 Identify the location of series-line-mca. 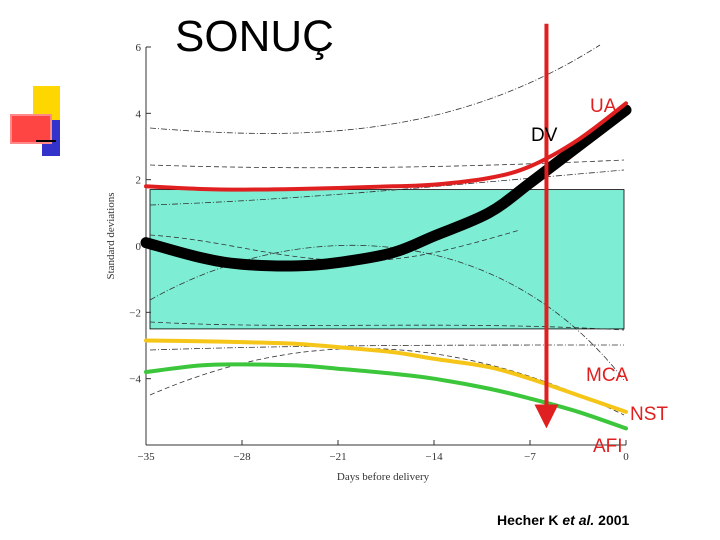
(386, 376).